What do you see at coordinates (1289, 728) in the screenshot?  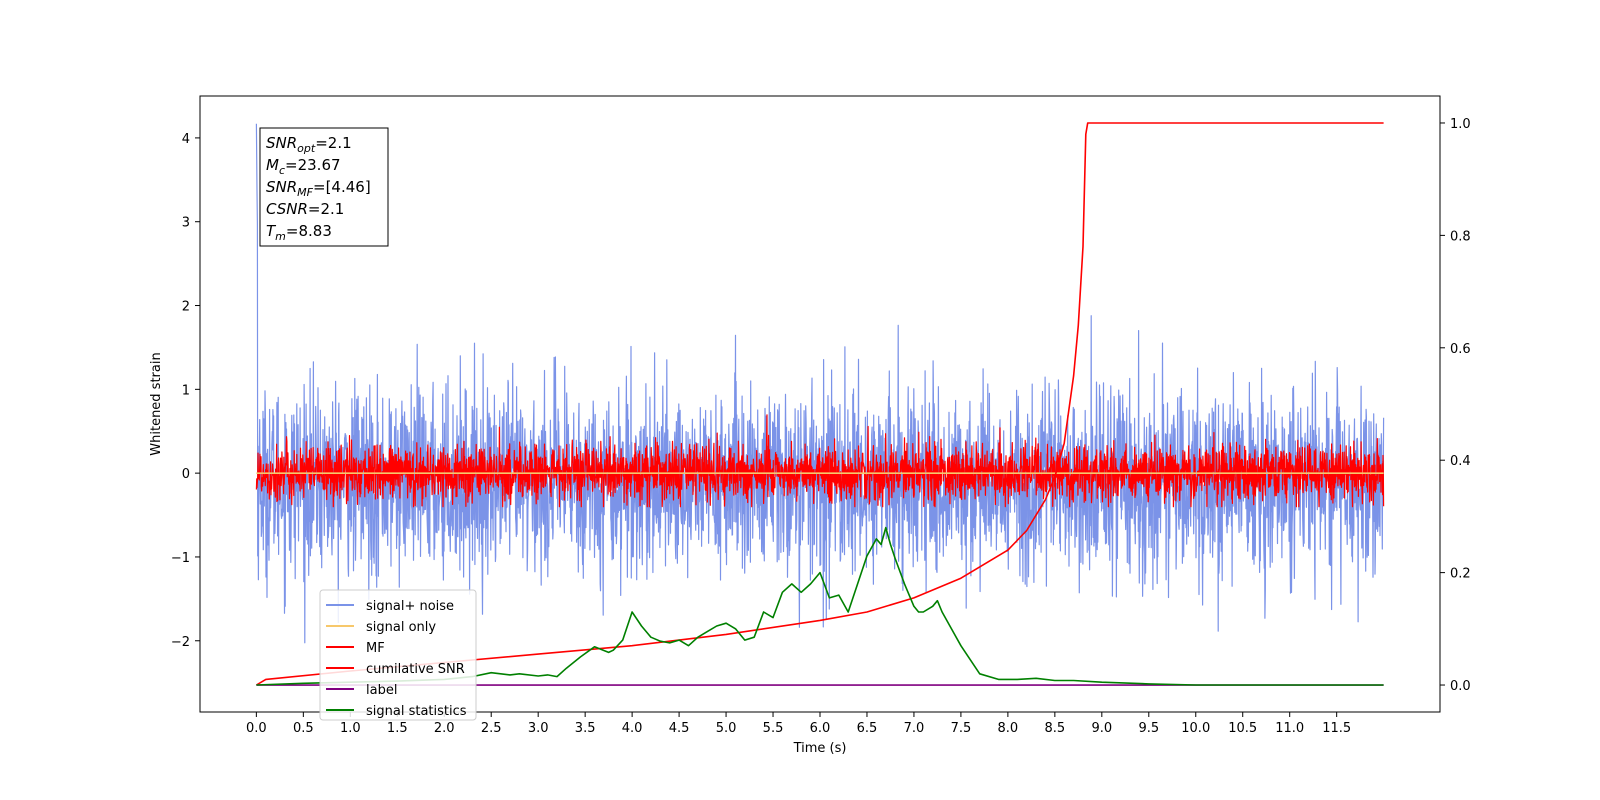 I see `x-tick-label: 11.0` at bounding box center [1289, 728].